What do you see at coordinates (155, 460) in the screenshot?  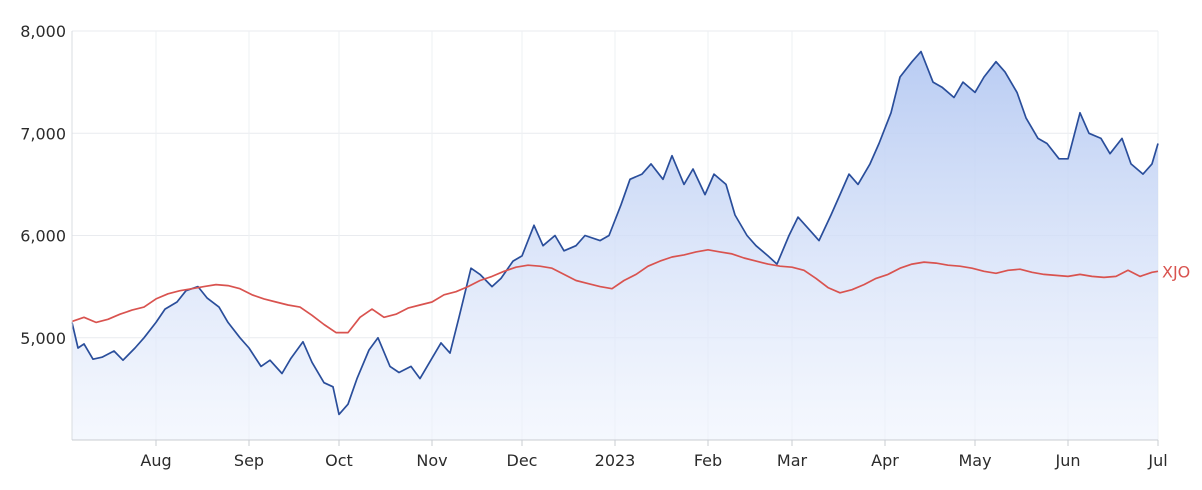 I see `x-tick-label: Aug` at bounding box center [155, 460].